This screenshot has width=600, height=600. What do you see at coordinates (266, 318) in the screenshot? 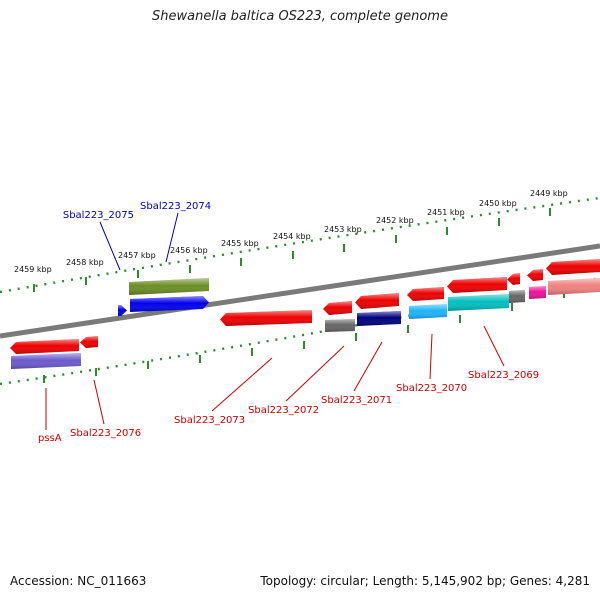
I see `gene-red-a-shading` at bounding box center [266, 318].